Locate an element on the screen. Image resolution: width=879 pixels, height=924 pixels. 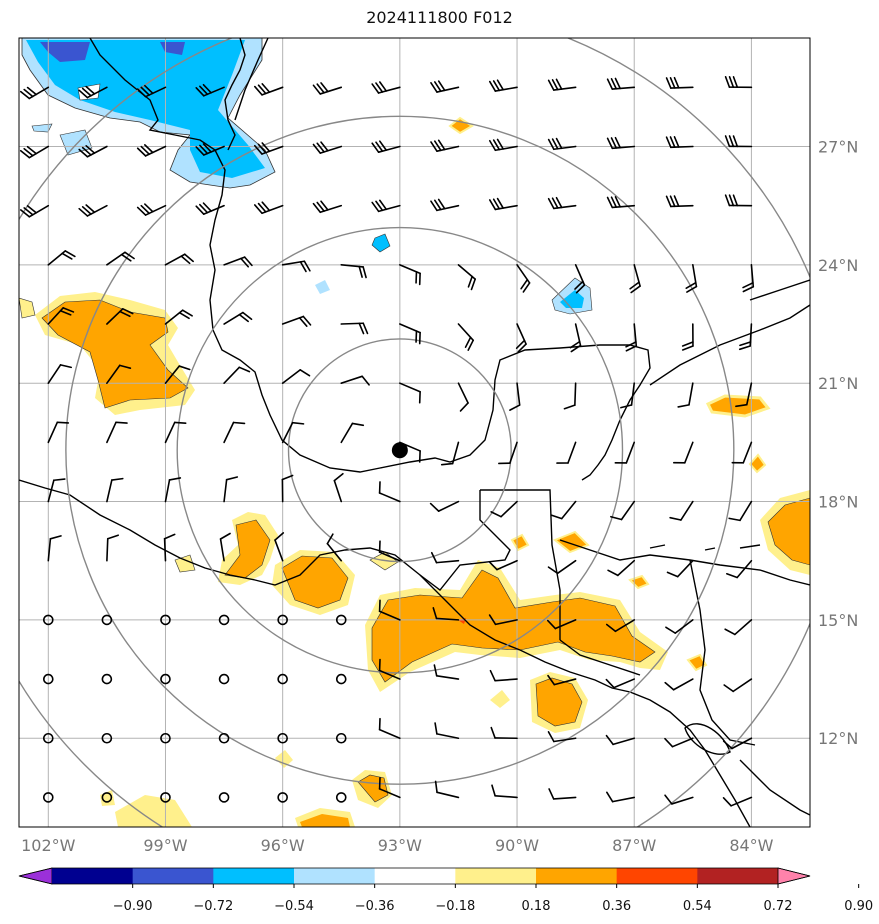
longitude-tick-labels: 102°W 99°W 96°W 93°W 90°W 87°W 84°W is located at coordinates (397, 845).